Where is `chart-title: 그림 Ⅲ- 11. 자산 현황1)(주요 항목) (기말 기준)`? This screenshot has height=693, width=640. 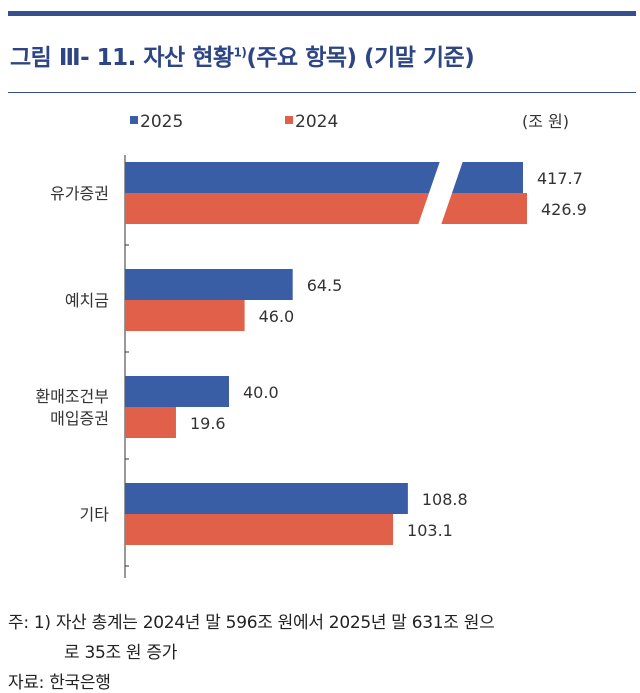
chart-title: 그림 Ⅲ- 11. 자산 현황1)(주요 항목) (기말 기준) is located at coordinates (242, 58).